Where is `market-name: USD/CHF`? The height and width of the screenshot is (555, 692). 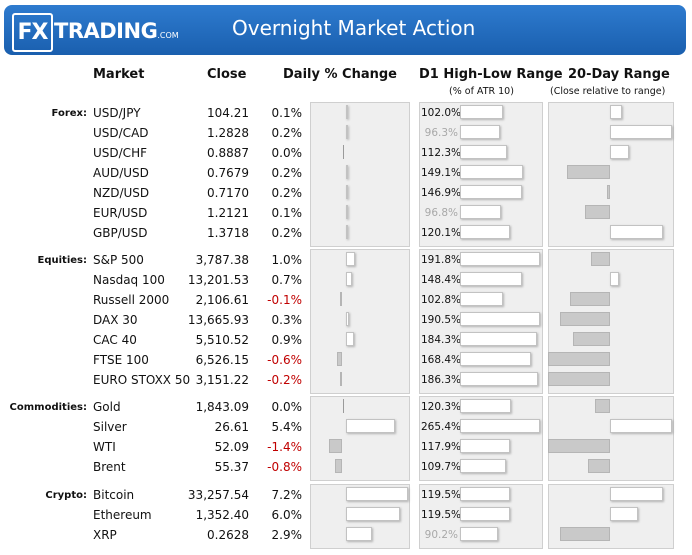 market-name: USD/CHF is located at coordinates (120, 153).